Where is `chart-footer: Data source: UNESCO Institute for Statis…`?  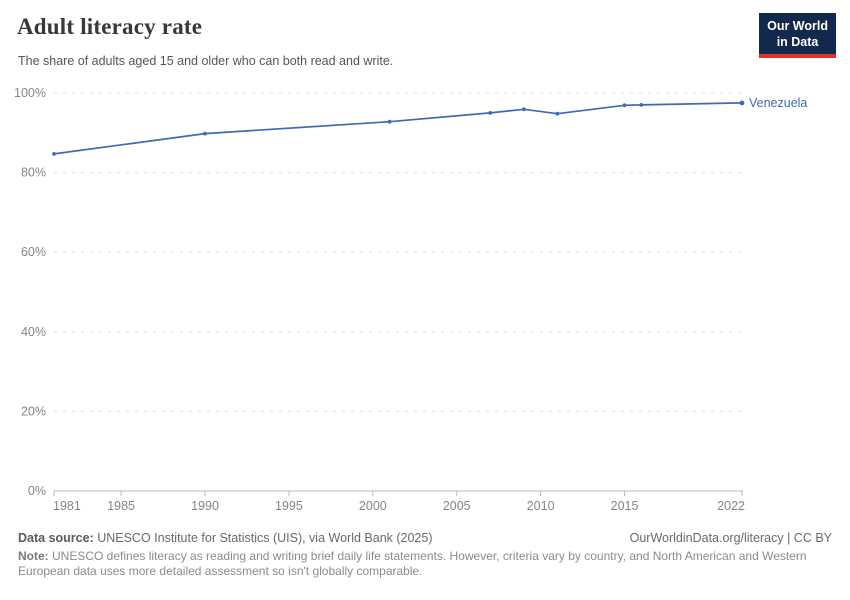
chart-footer: Data source: UNESCO Institute for Statis… is located at coordinates (425, 555).